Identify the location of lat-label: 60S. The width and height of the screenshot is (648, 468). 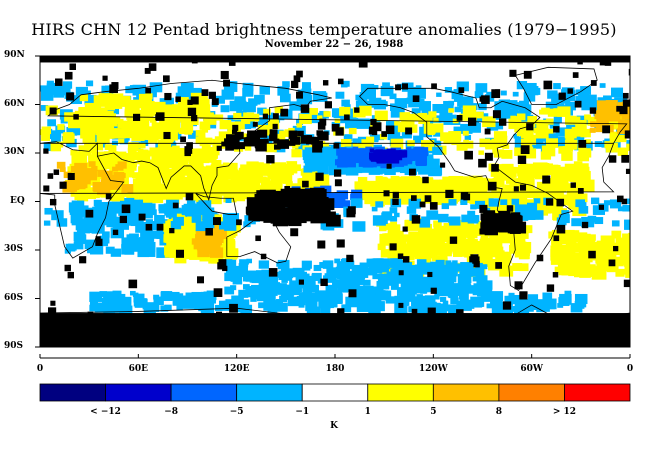
(14, 297).